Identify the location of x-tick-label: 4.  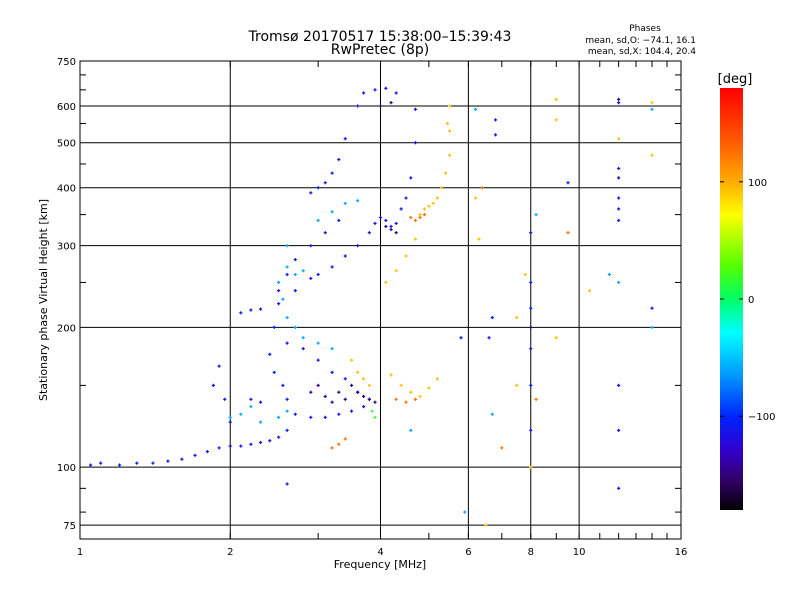
(380, 552).